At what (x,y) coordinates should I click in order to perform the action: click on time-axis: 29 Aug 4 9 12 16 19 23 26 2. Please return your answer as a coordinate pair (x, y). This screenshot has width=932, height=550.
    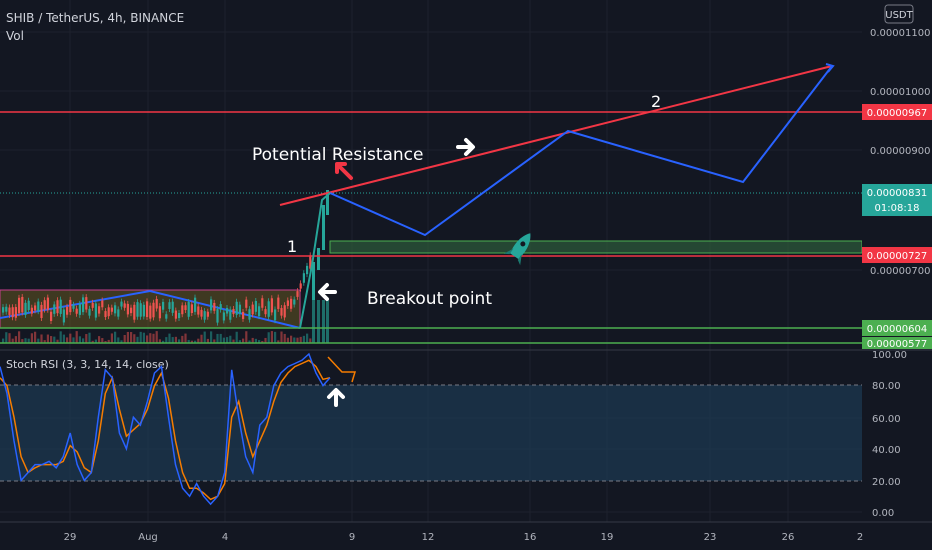
    Looking at the image, I should click on (464, 537).